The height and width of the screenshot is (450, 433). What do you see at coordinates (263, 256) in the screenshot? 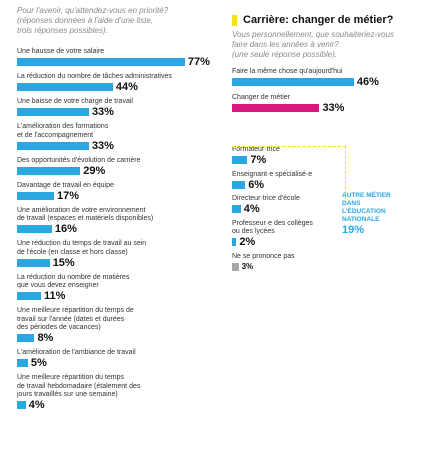
I see `other-job-label: Ne se prononce pas` at bounding box center [263, 256].